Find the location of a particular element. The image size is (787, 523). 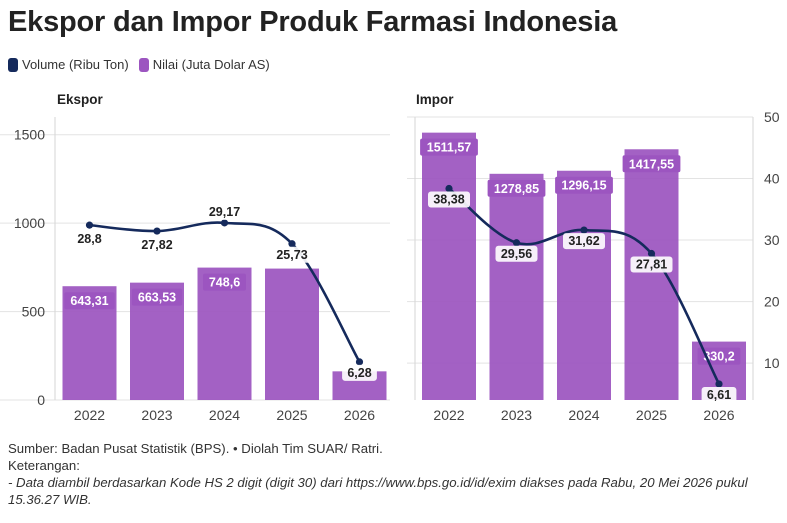

volume-value-label: 25,73 is located at coordinates (292, 254).